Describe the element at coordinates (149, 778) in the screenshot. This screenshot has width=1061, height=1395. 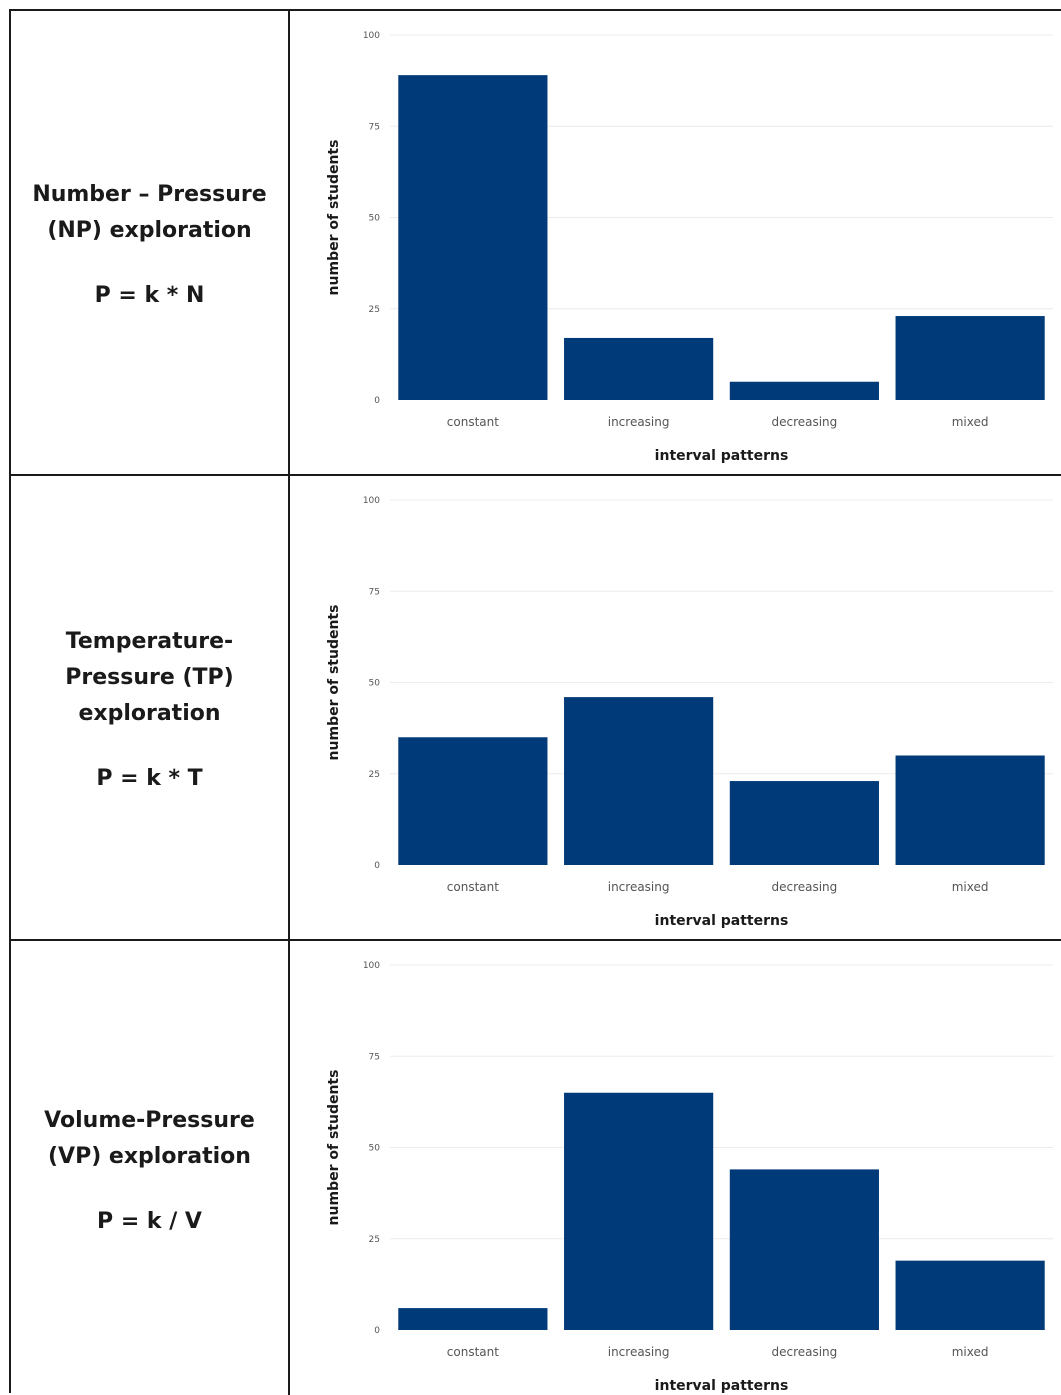
I see `row-formula: P = k * T` at that location.